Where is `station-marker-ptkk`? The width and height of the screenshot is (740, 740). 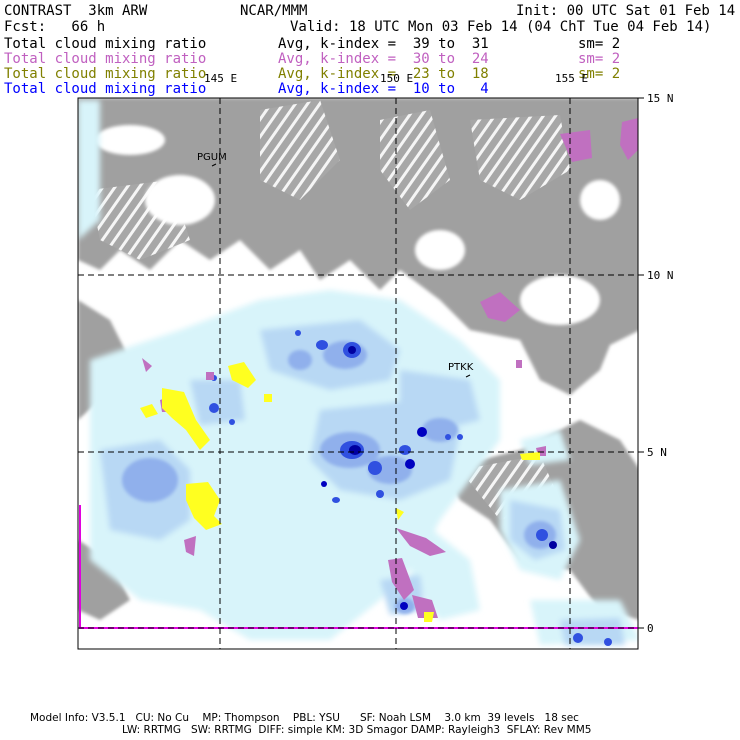
station-marker-ptkk is located at coordinates (468, 376).